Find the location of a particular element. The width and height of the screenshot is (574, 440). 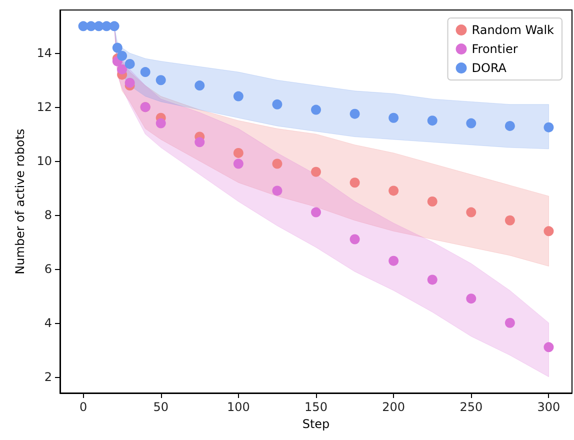

x-tick-label: 150 is located at coordinates (316, 407).